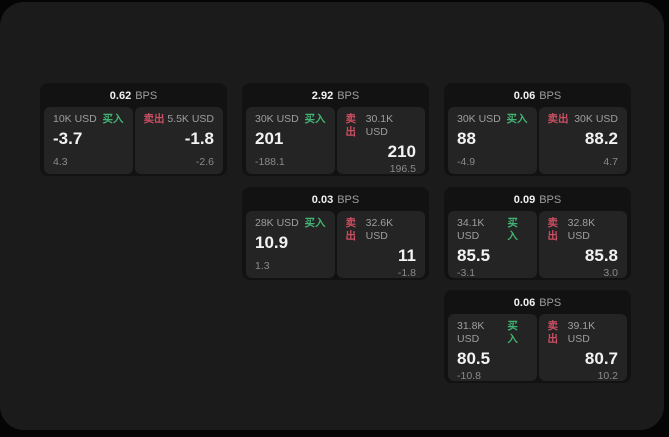  Describe the element at coordinates (492, 333) in the screenshot. I see `buy-panel-top: 31.8K USD 买入` at that location.